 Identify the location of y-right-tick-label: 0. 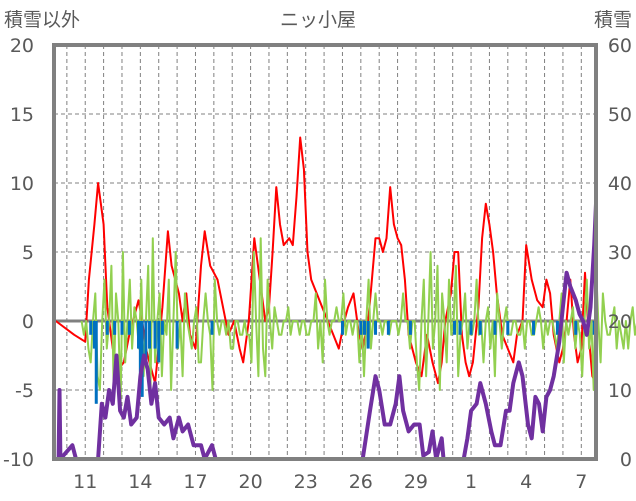
(626, 460).